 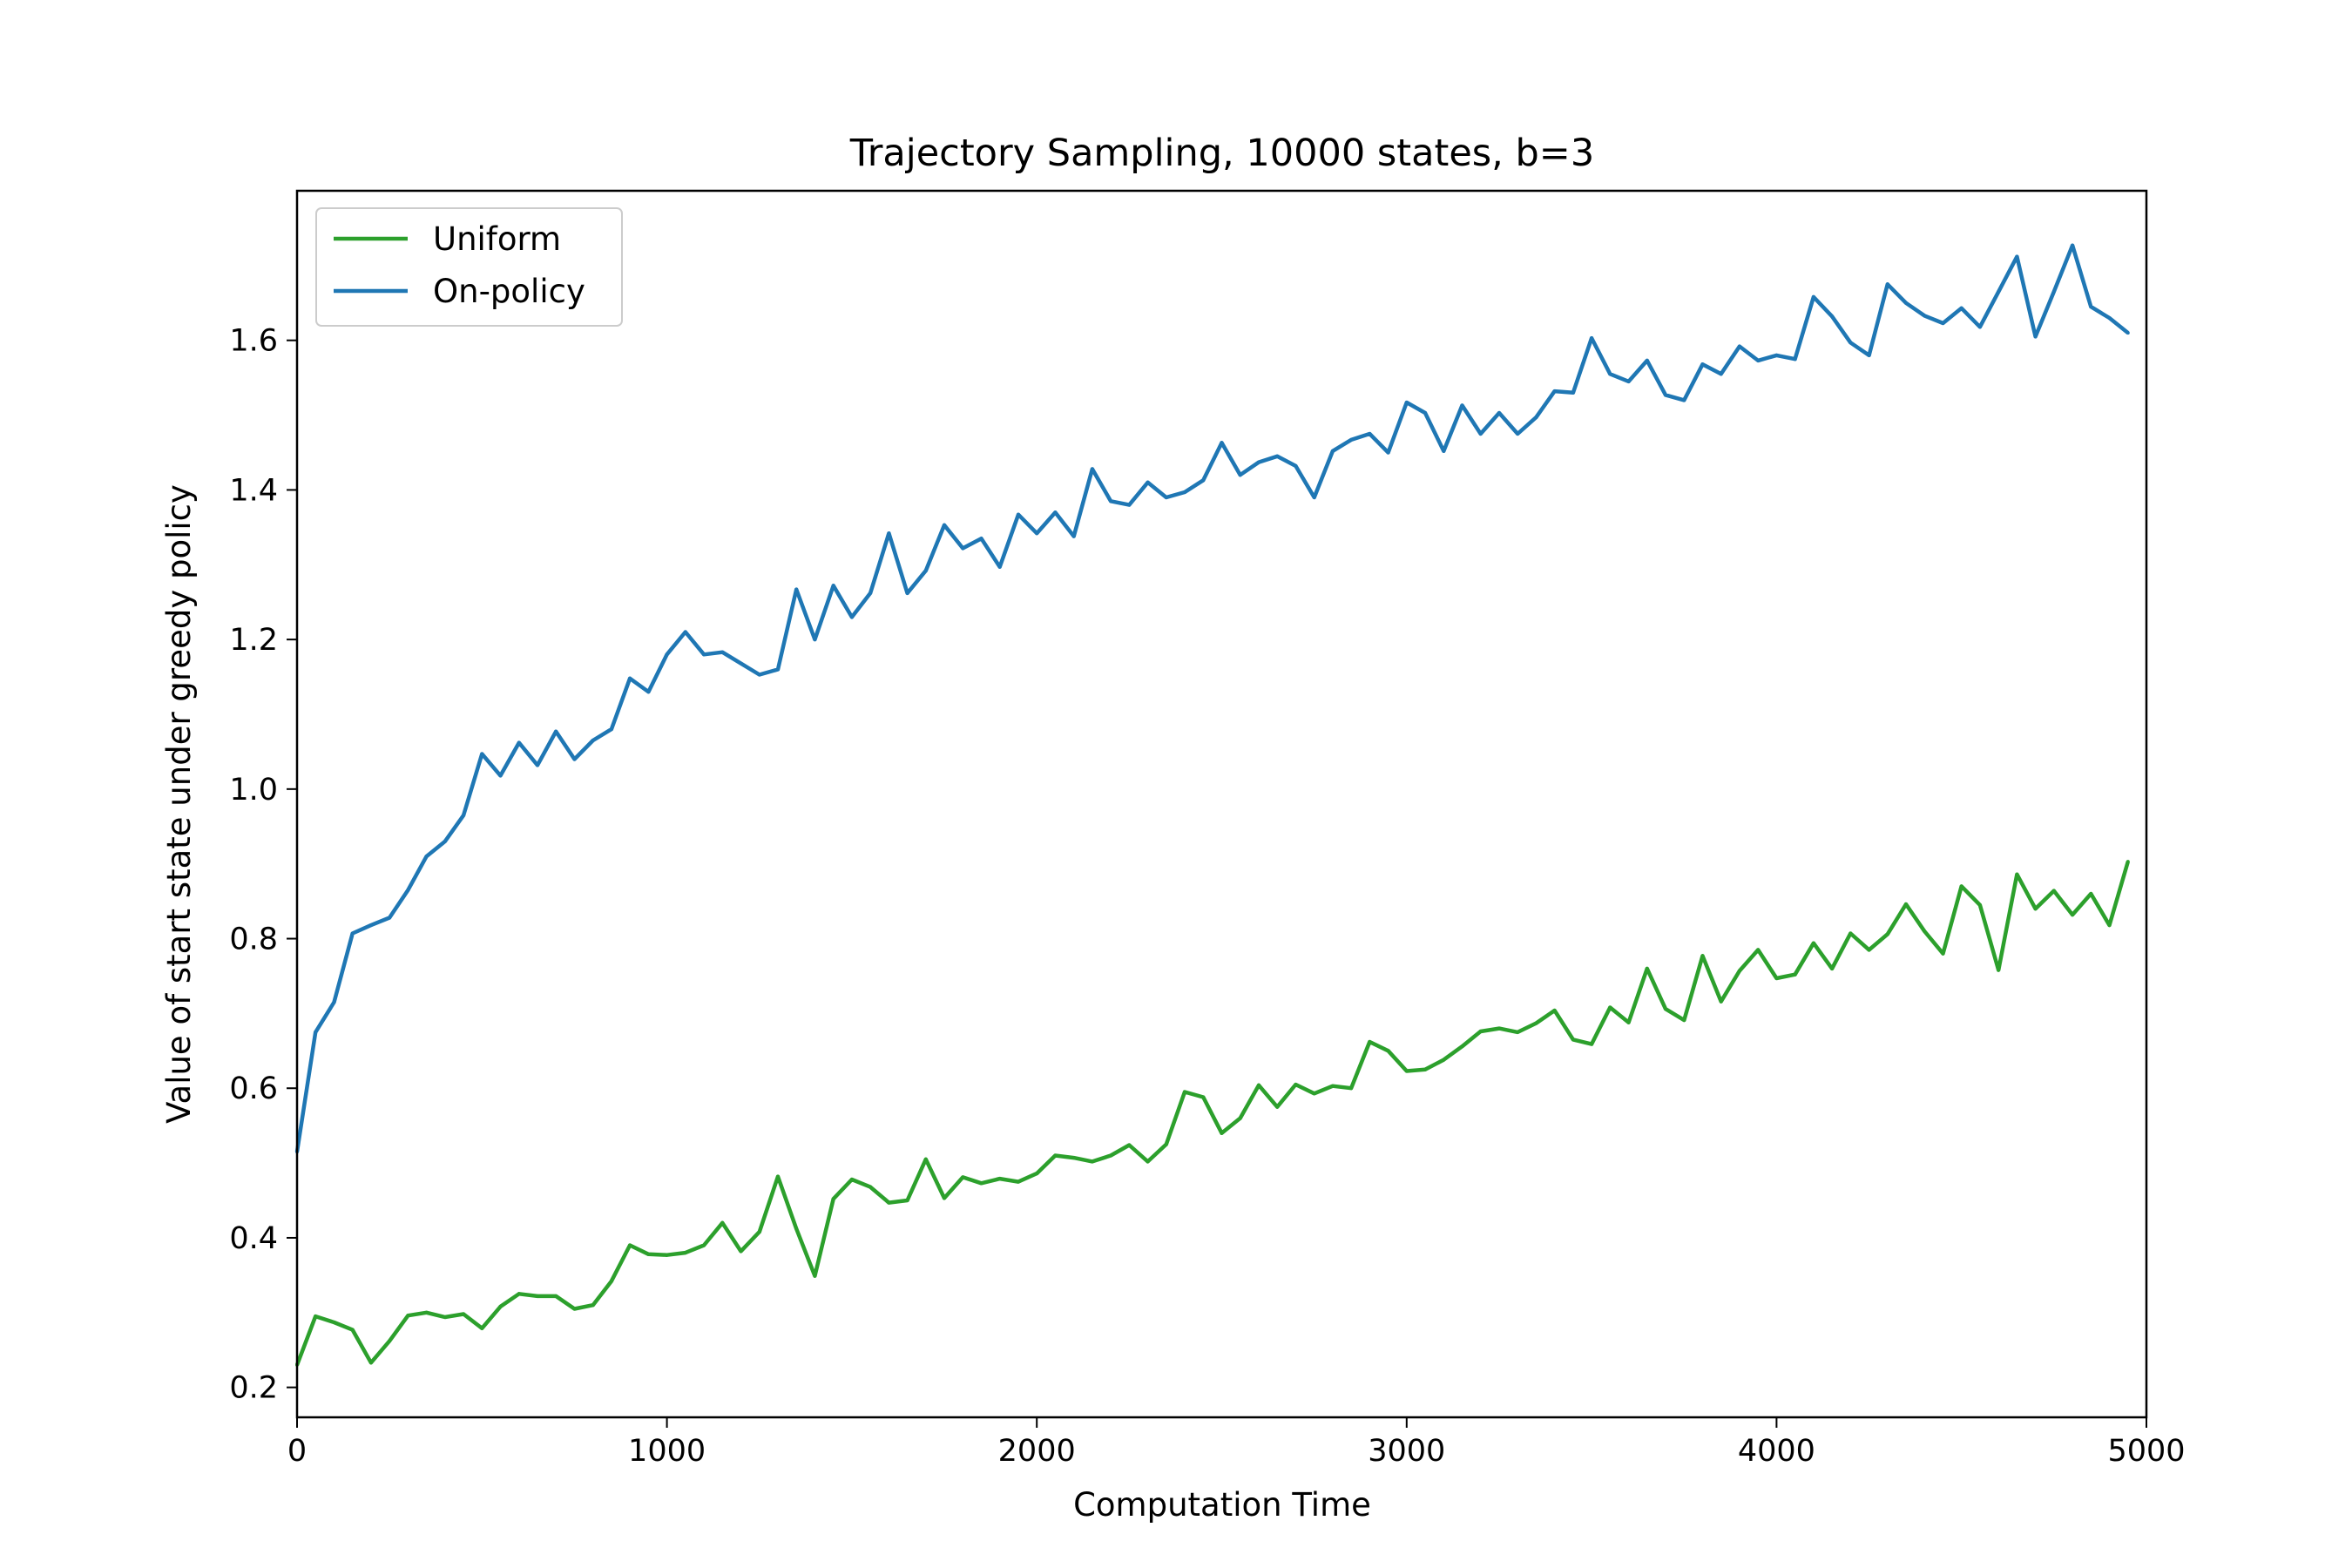 I want to click on x-axis-label: Computation Time, so click(x=1222, y=1505).